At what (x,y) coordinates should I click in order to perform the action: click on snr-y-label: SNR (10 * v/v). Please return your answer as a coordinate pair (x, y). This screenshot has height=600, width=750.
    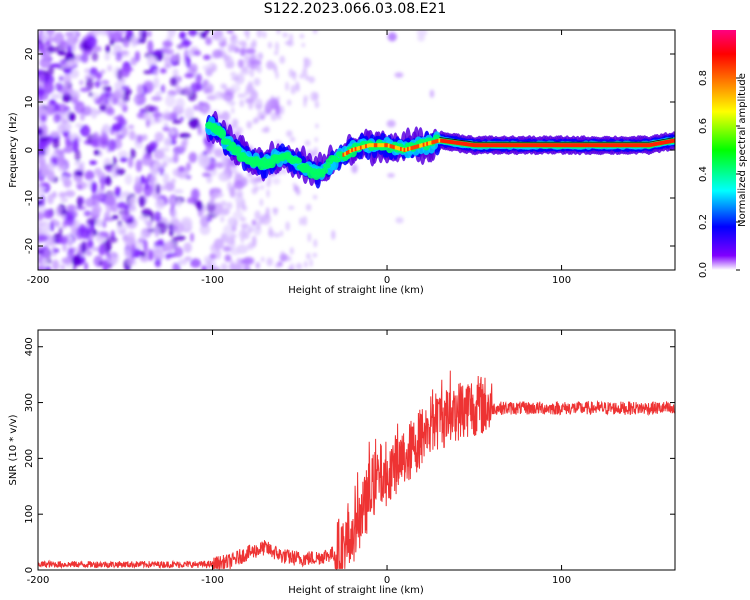
    Looking at the image, I should click on (13, 449).